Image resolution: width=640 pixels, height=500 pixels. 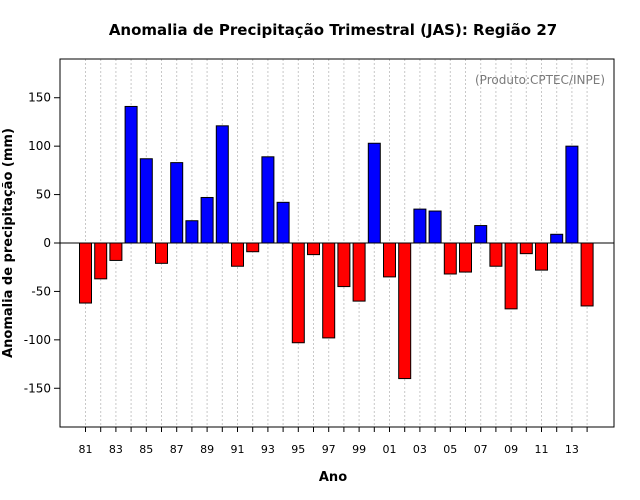 What do you see at coordinates (37, 340) in the screenshot?
I see `y-tick-label: -100` at bounding box center [37, 340].